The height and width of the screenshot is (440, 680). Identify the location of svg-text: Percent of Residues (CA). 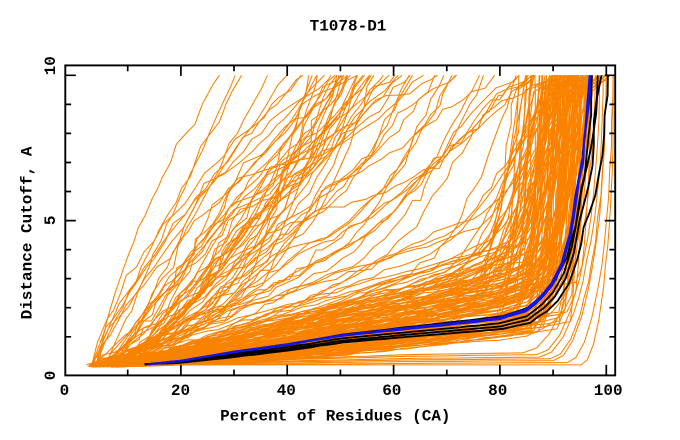
(335, 417).